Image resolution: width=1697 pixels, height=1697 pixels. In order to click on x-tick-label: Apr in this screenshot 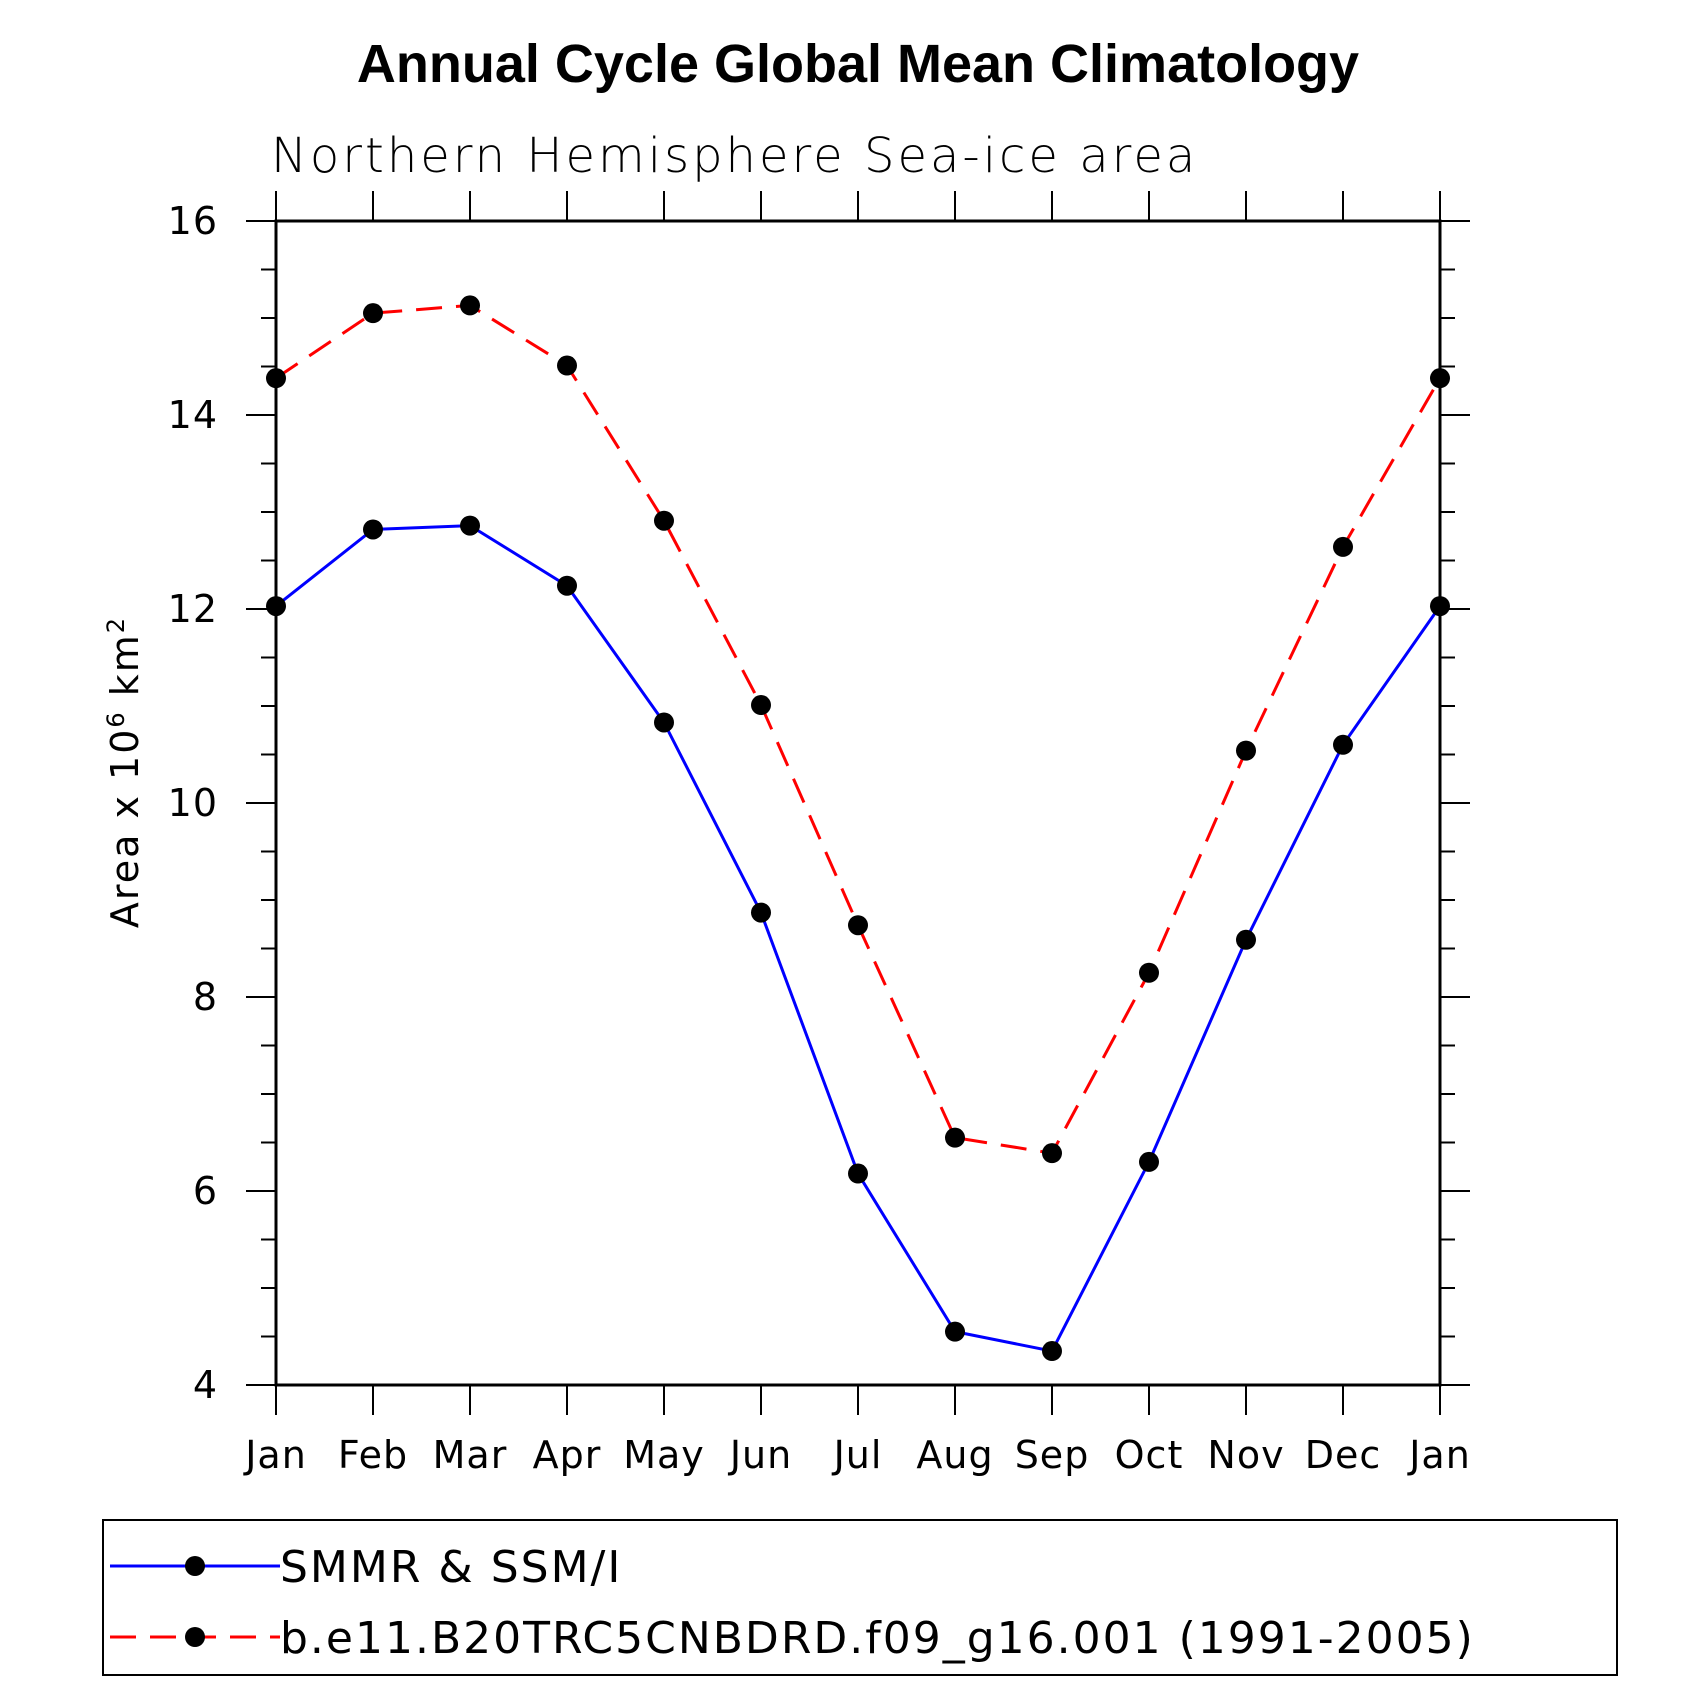, I will do `click(567, 1455)`.